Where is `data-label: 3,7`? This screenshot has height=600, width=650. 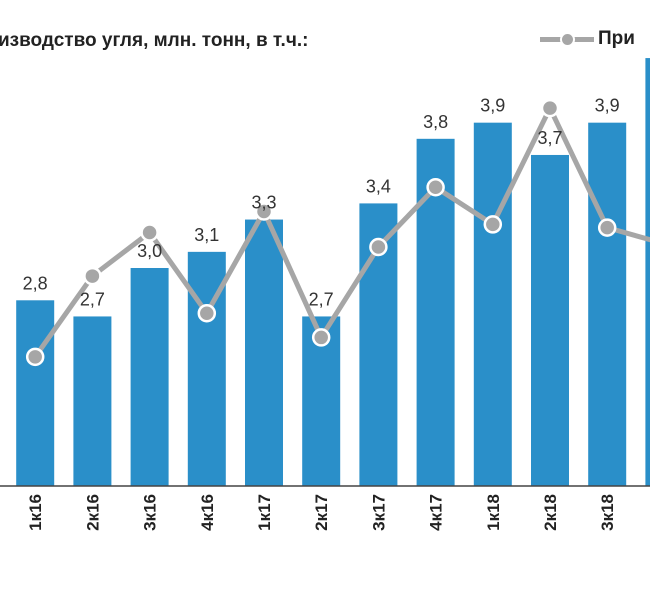 data-label: 3,7 is located at coordinates (549, 138).